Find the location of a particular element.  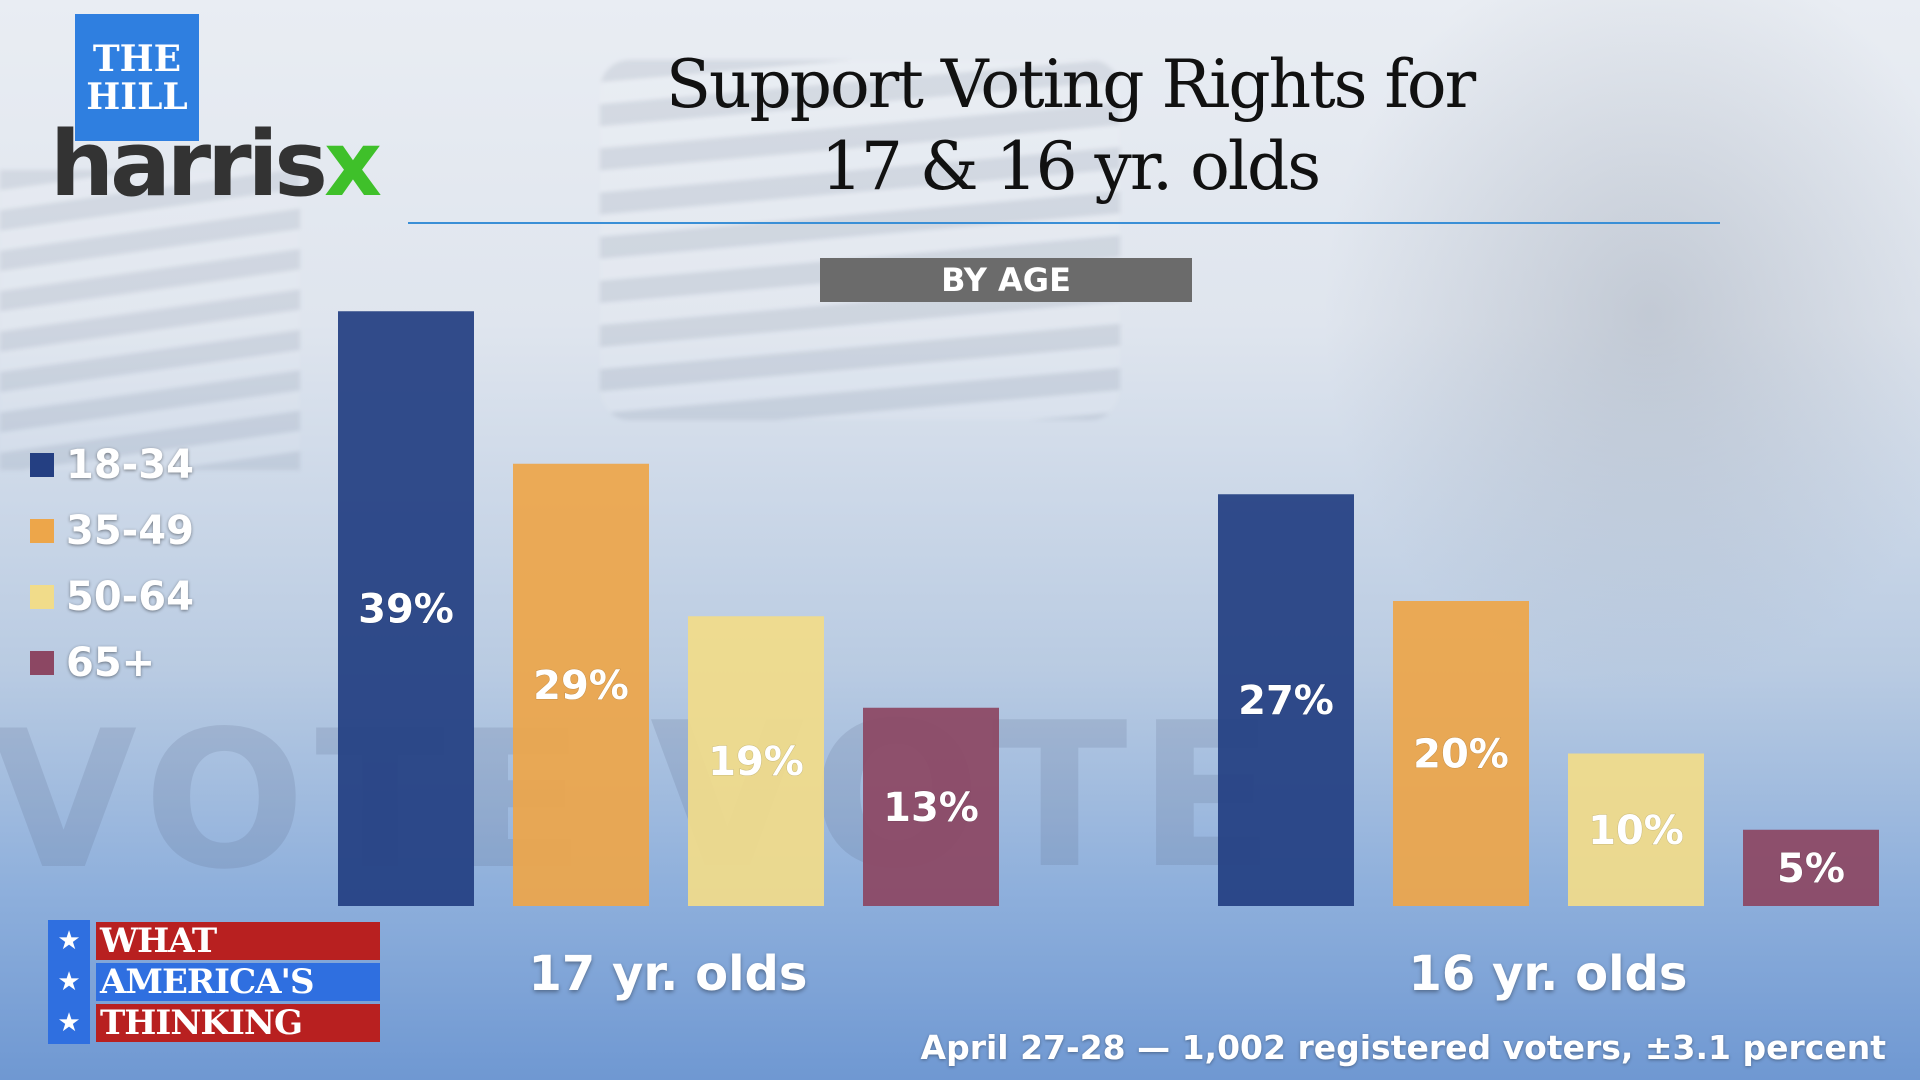

legend-item-65-plus: 65+ is located at coordinates (112, 663).